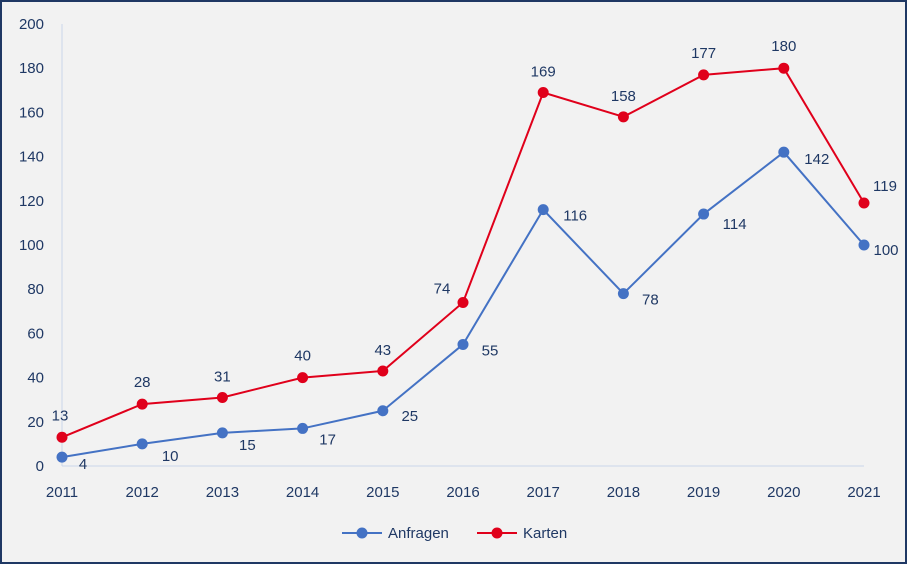 The image size is (907, 564). Describe the element at coordinates (462, 492) in the screenshot. I see `x-tick-label: 2016` at that location.